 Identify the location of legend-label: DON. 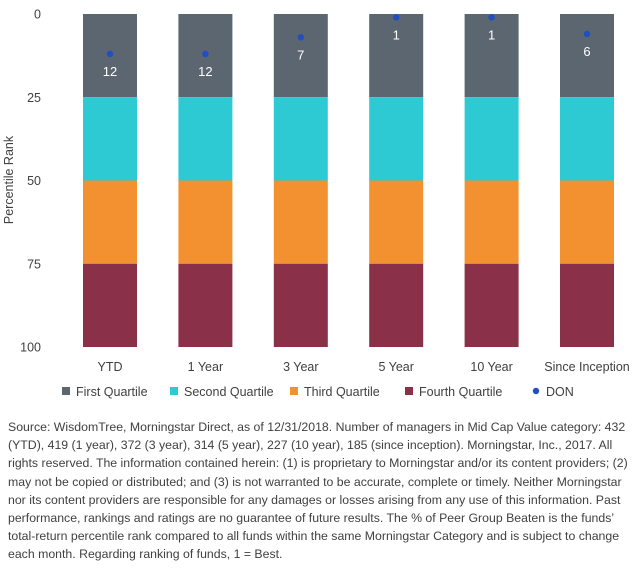
(560, 392).